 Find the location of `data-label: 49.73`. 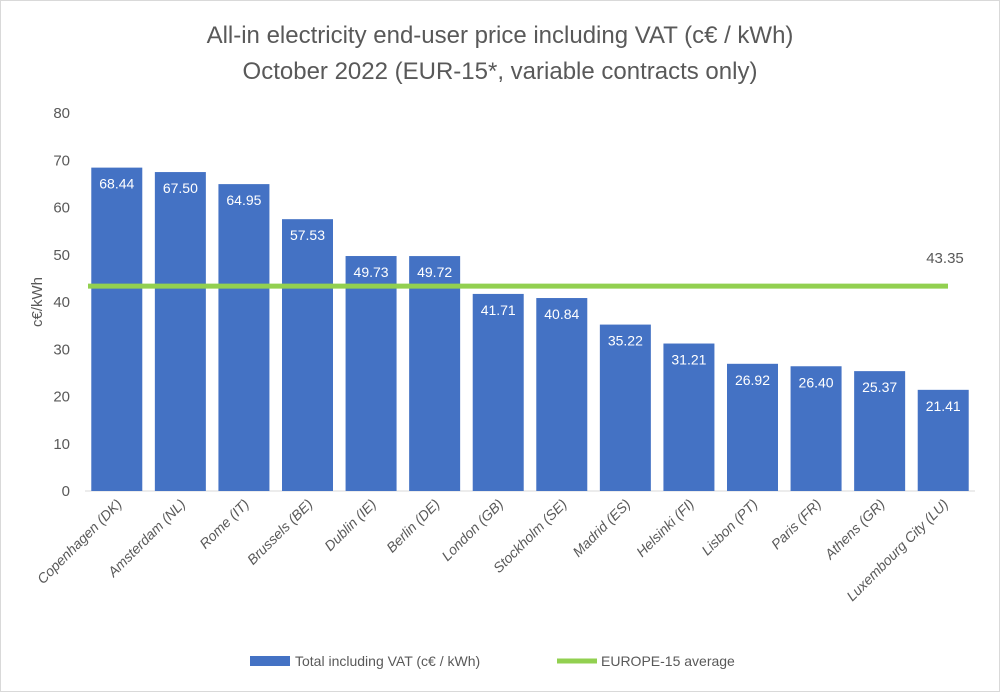

data-label: 49.73 is located at coordinates (371, 272).